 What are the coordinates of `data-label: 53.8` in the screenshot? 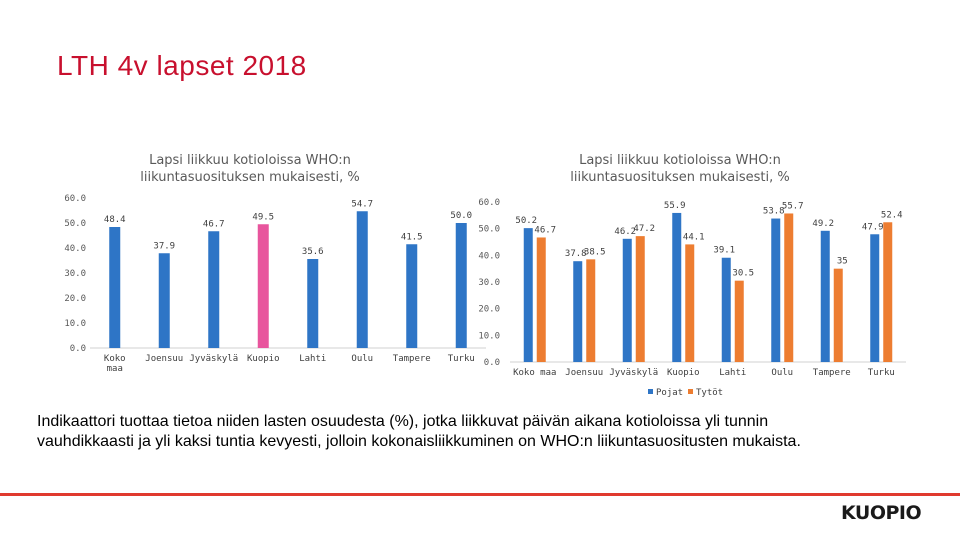 It's located at (774, 212).